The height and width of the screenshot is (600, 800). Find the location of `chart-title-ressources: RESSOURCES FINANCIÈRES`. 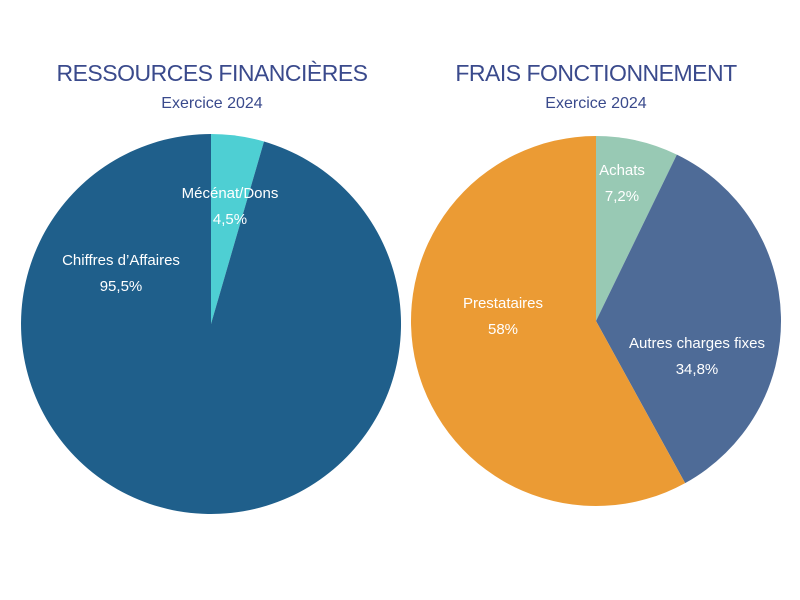

chart-title-ressources: RESSOURCES FINANCIÈRES is located at coordinates (212, 73).